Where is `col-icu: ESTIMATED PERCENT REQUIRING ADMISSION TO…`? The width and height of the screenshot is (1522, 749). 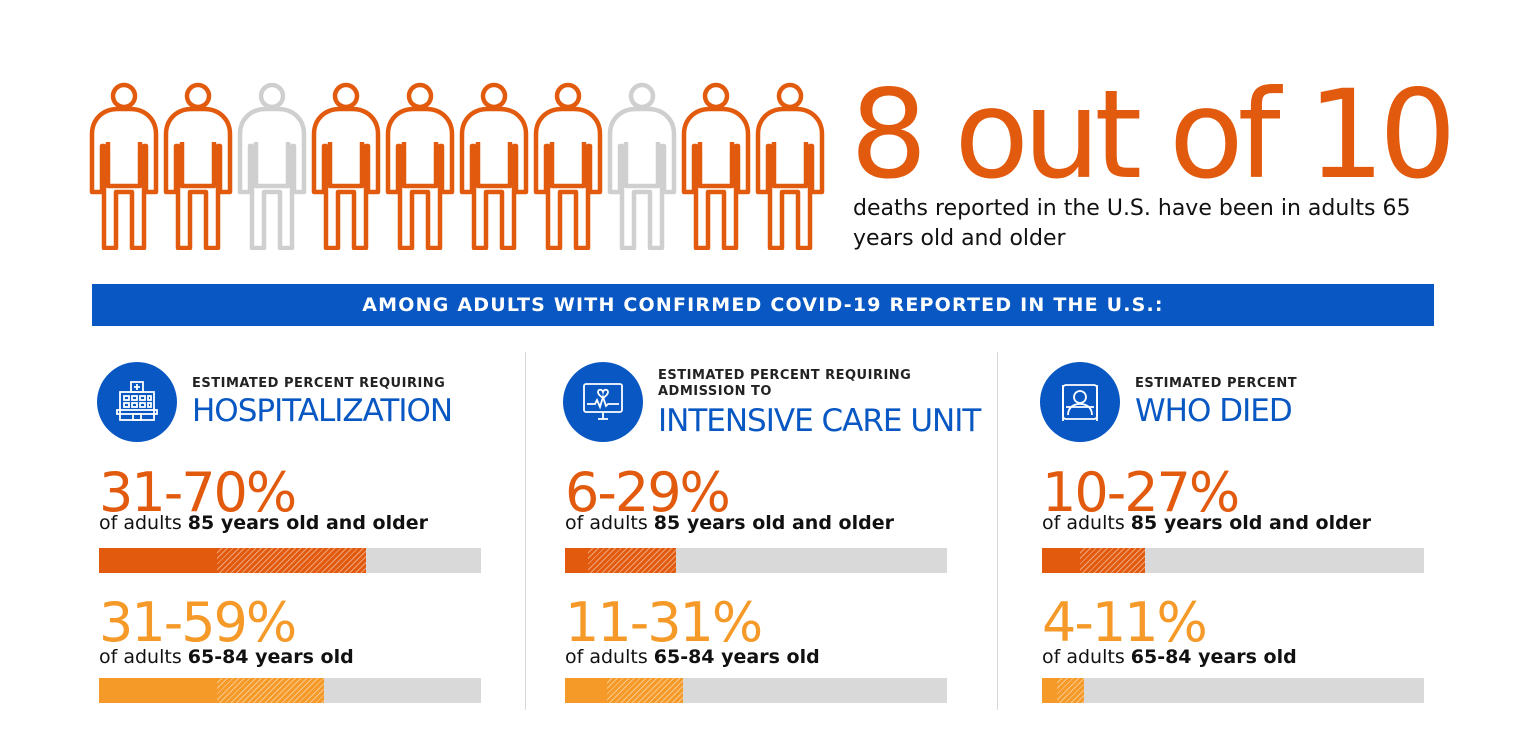 col-icu: ESTIMATED PERCENT REQUIRING ADMISSION TO… is located at coordinates (772, 532).